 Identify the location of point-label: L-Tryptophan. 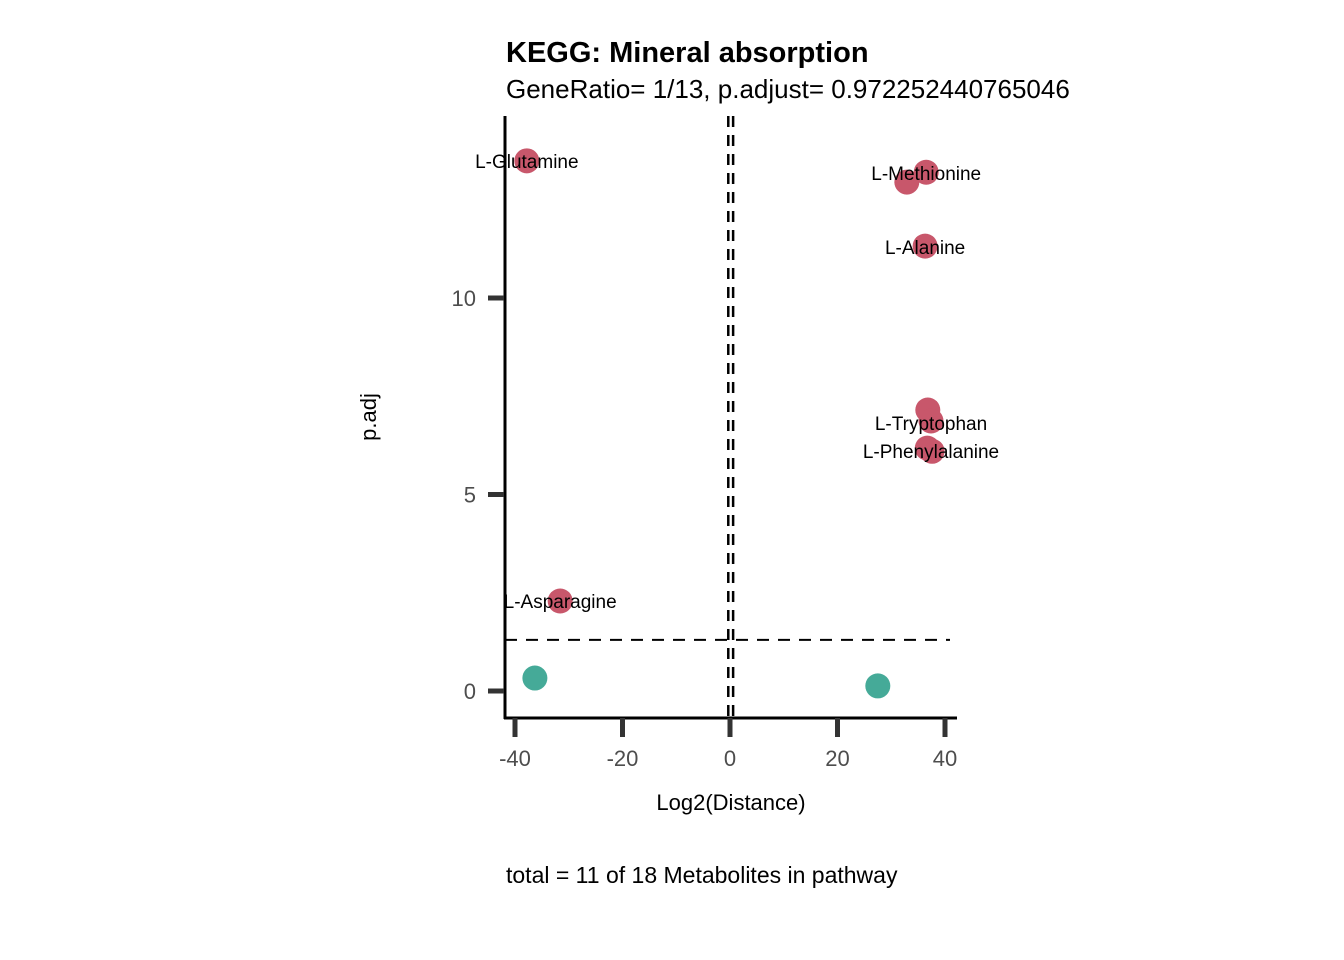
(931, 424).